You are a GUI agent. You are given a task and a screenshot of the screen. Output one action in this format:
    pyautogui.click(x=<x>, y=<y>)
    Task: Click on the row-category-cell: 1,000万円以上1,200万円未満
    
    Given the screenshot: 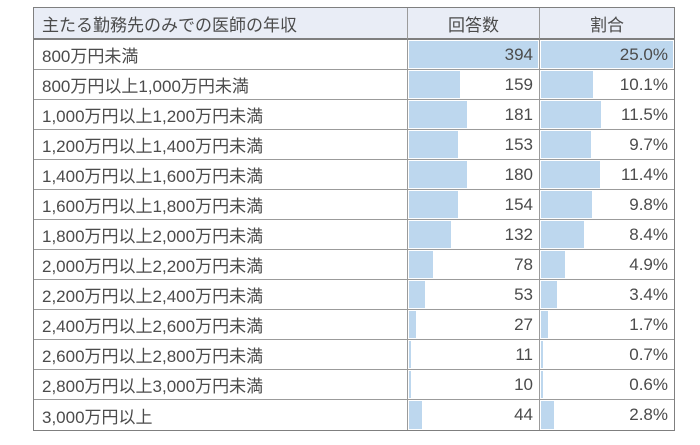 What is the action you would take?
    pyautogui.click(x=221, y=115)
    